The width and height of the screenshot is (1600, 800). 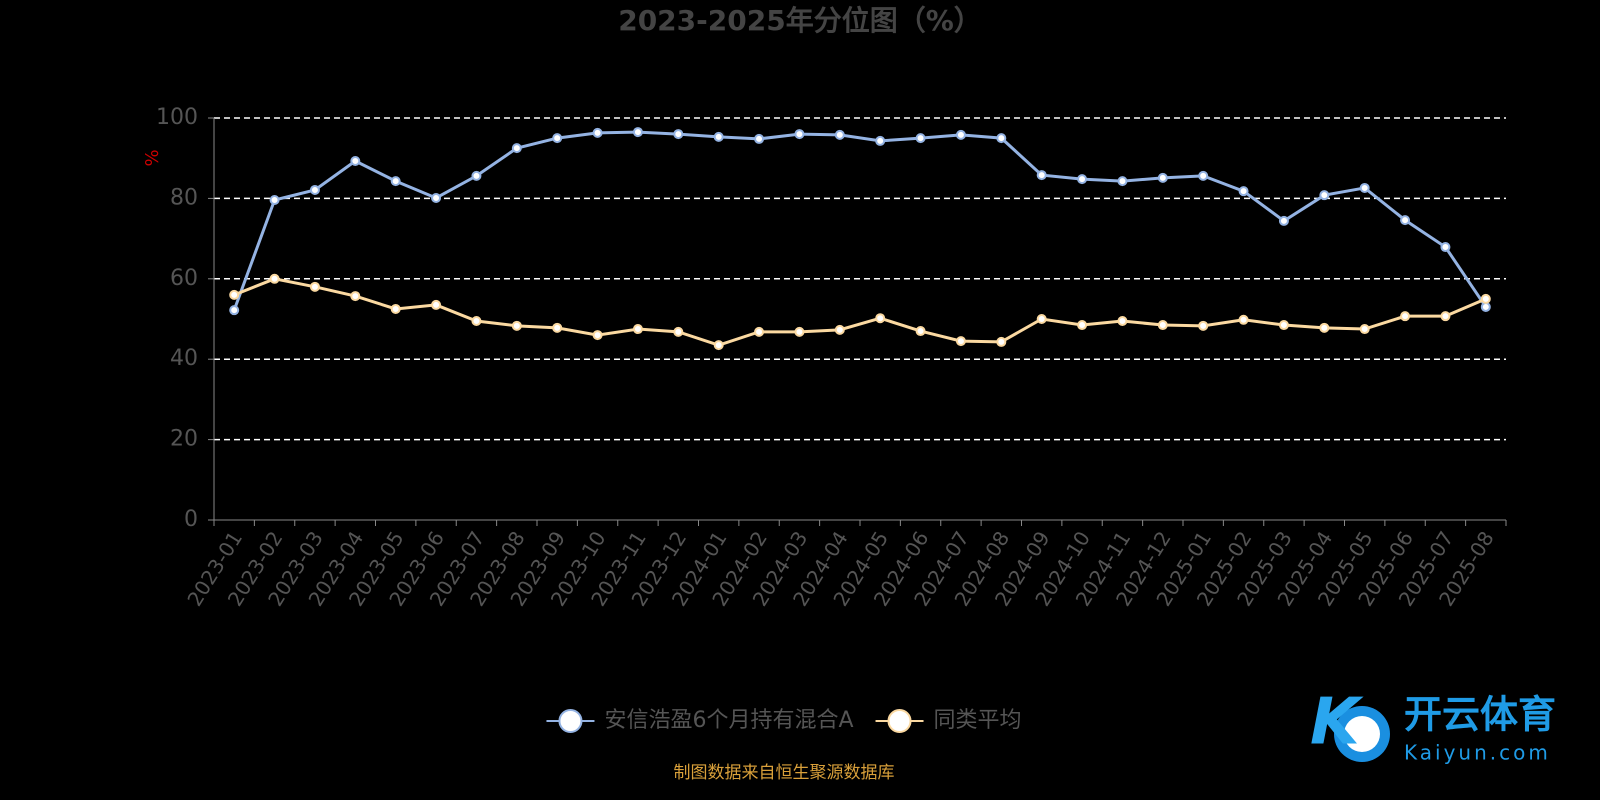 What do you see at coordinates (152, 157) in the screenshot?
I see `y-axis-label: %` at bounding box center [152, 157].